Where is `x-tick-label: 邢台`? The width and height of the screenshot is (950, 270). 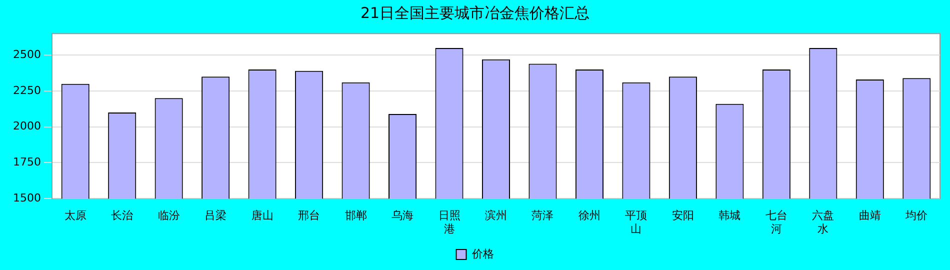
x-tick-label: 邢台 is located at coordinates (309, 215).